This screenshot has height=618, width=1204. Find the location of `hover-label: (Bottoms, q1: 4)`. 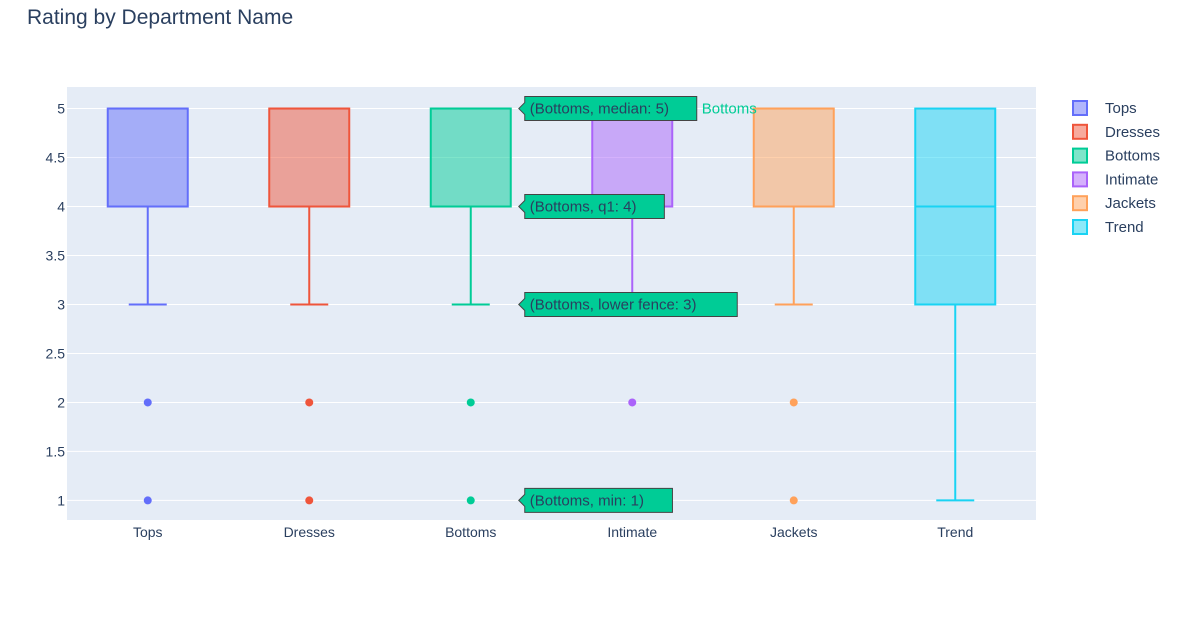

hover-label: (Bottoms, q1: 4) is located at coordinates (591, 207).